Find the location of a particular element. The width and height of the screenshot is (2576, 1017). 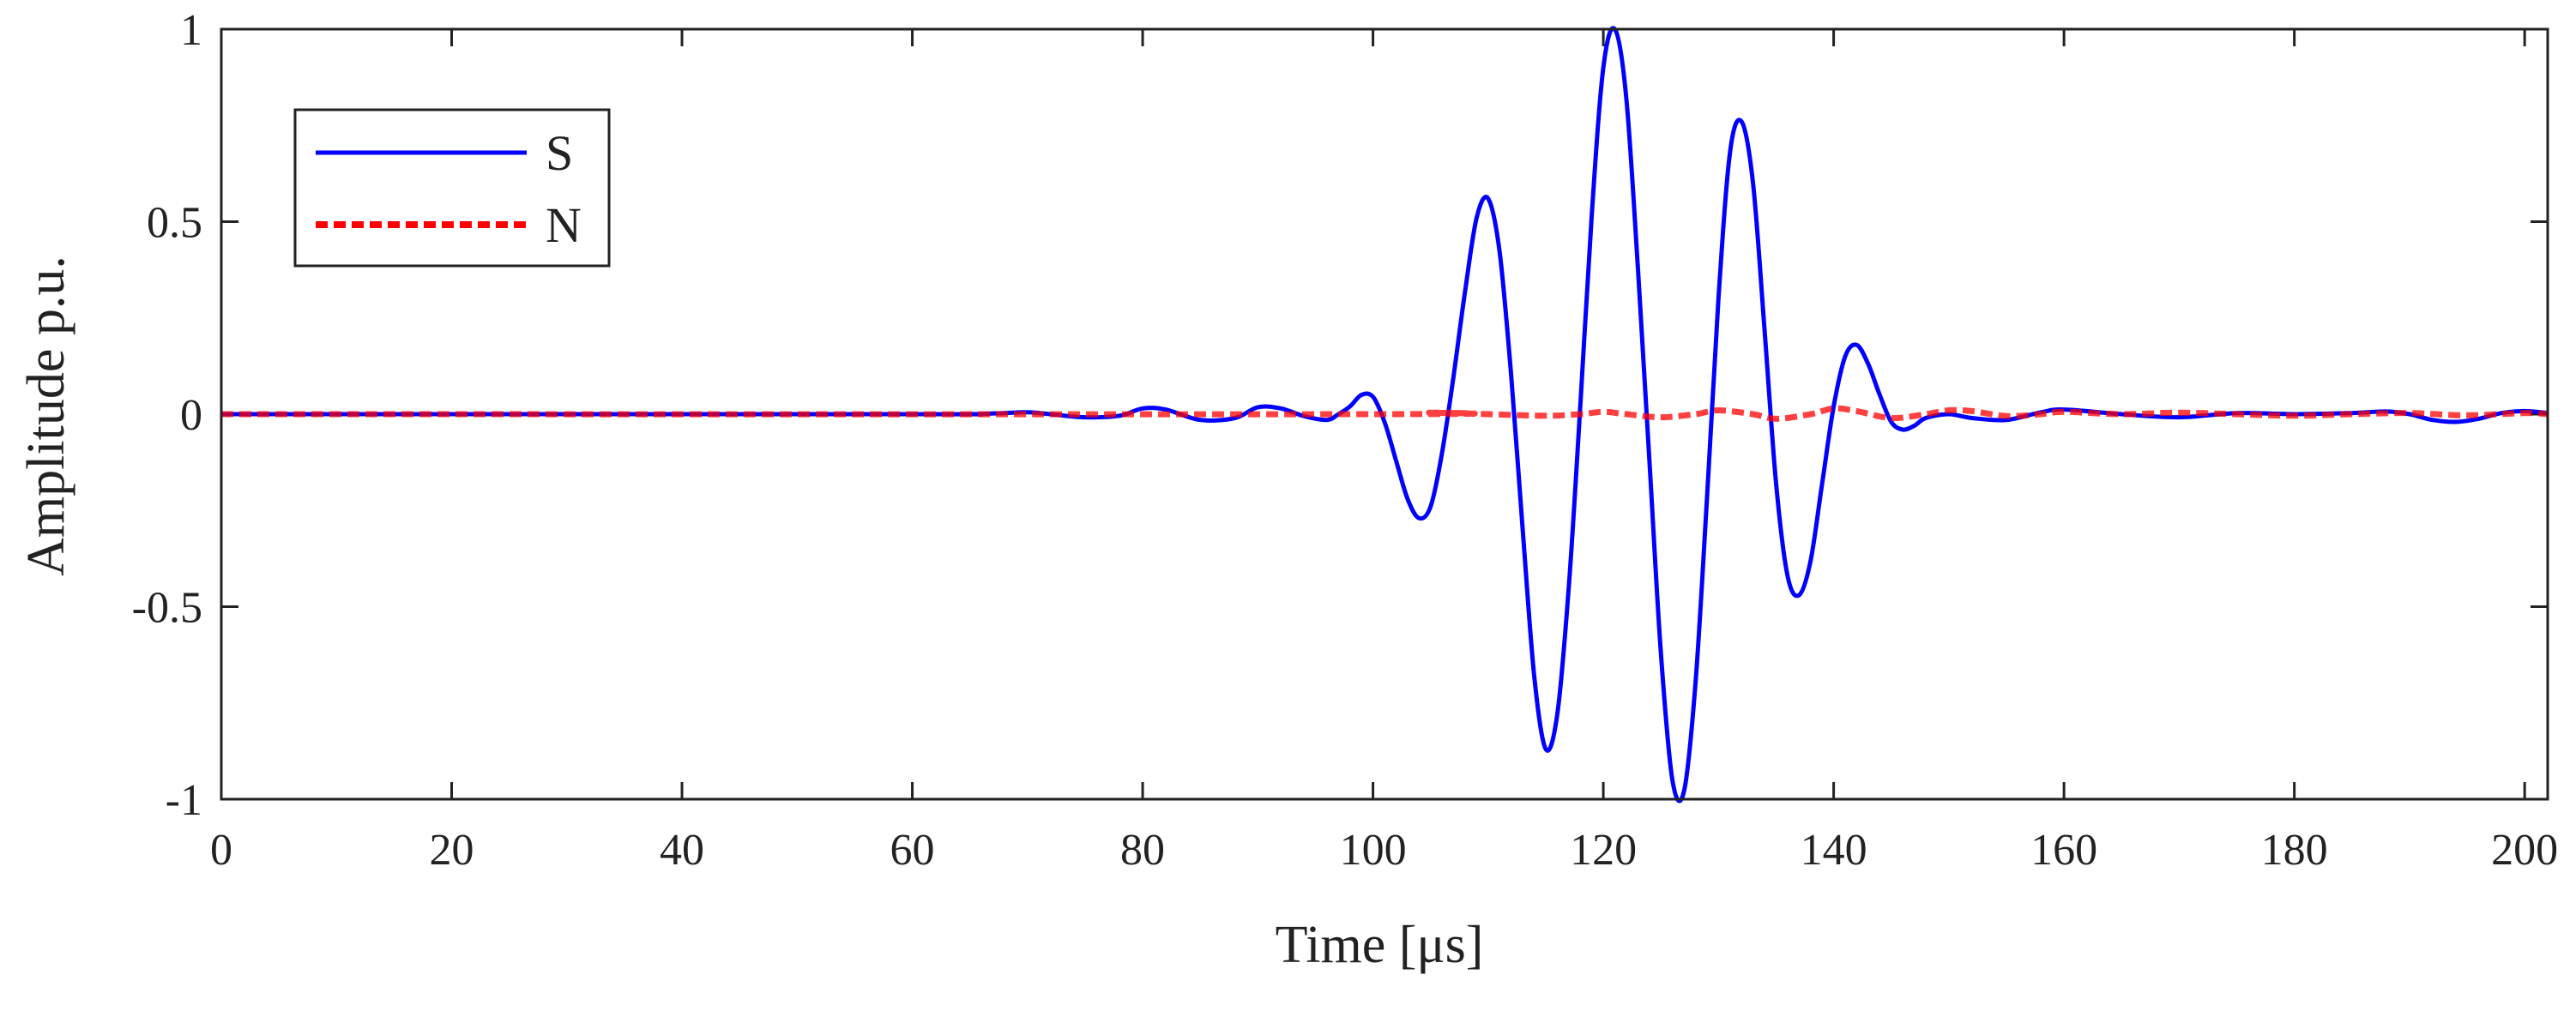

legend: SN is located at coordinates (452, 188).